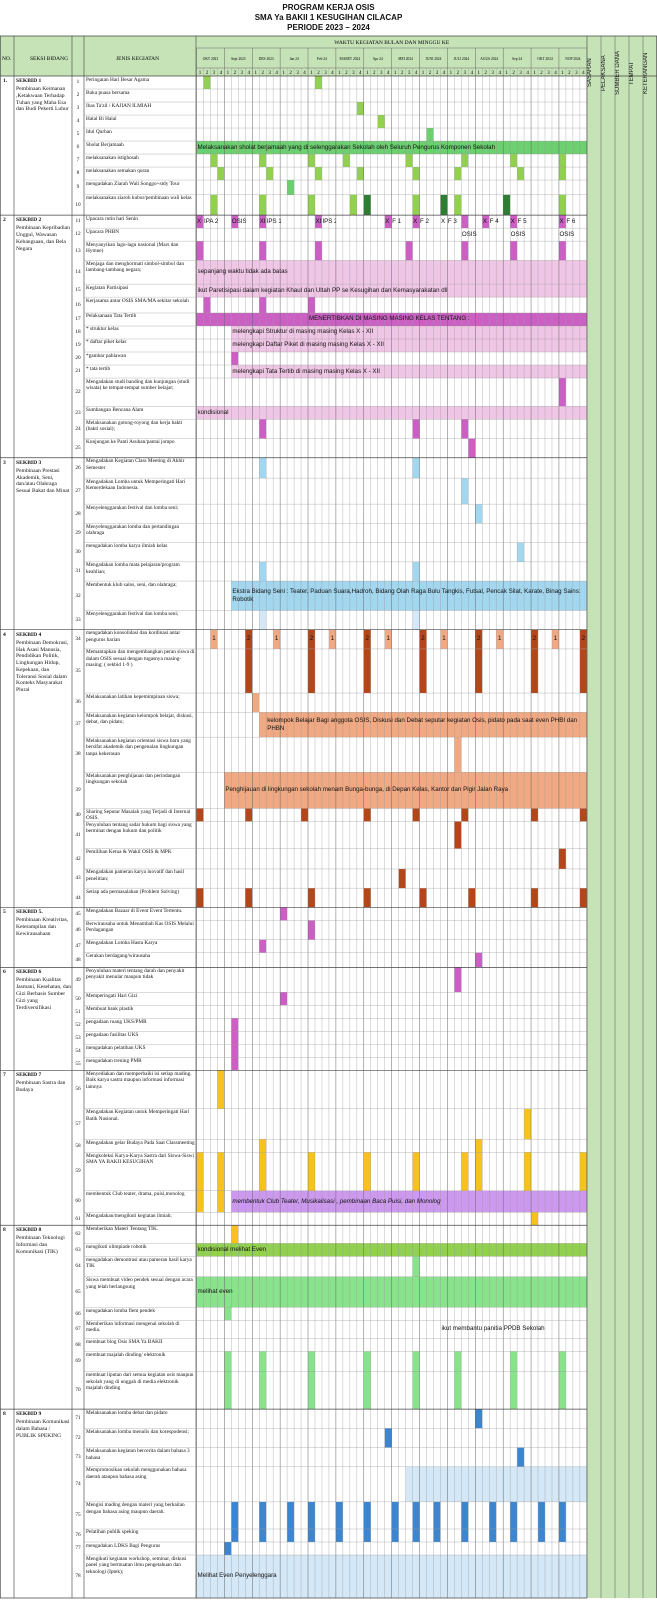 The width and height of the screenshot is (657, 1600). I want to click on section-5-code: SEKBID 5., so click(29, 912).